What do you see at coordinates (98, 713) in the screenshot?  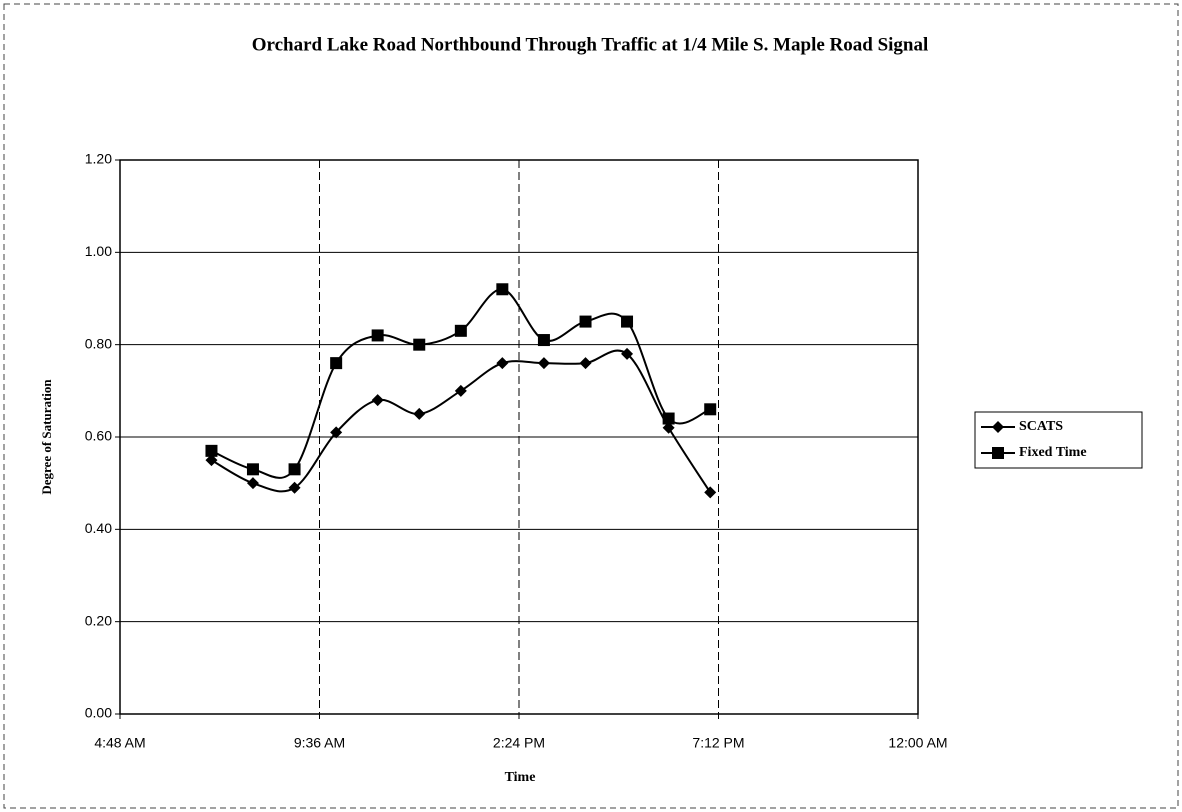 I see `y-tick-label: 0.00` at bounding box center [98, 713].